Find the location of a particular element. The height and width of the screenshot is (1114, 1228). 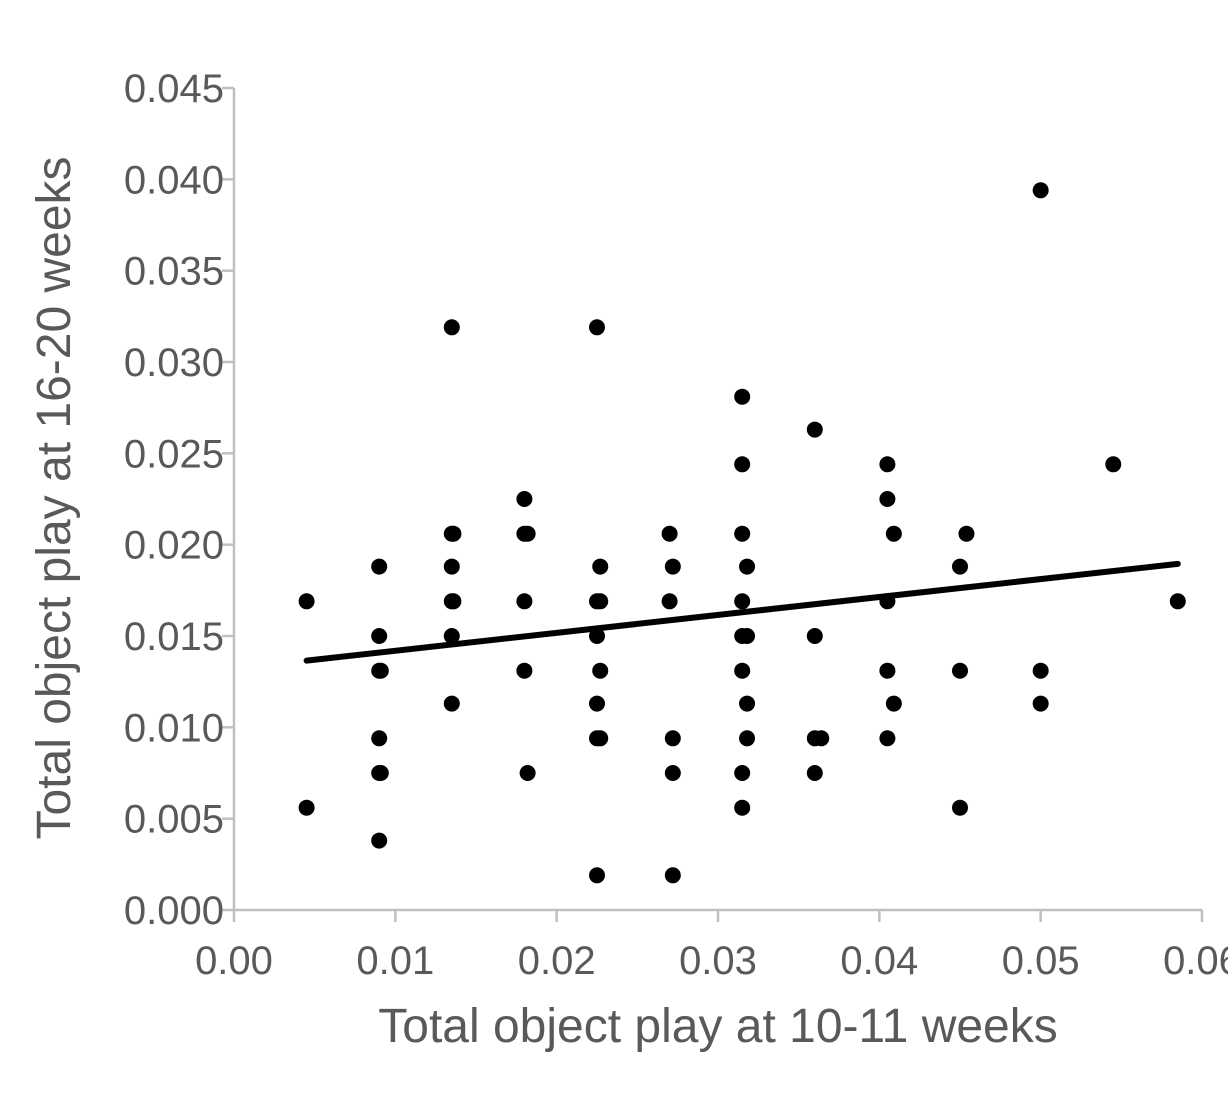

y-tick-label: 0.045 is located at coordinates (174, 89).